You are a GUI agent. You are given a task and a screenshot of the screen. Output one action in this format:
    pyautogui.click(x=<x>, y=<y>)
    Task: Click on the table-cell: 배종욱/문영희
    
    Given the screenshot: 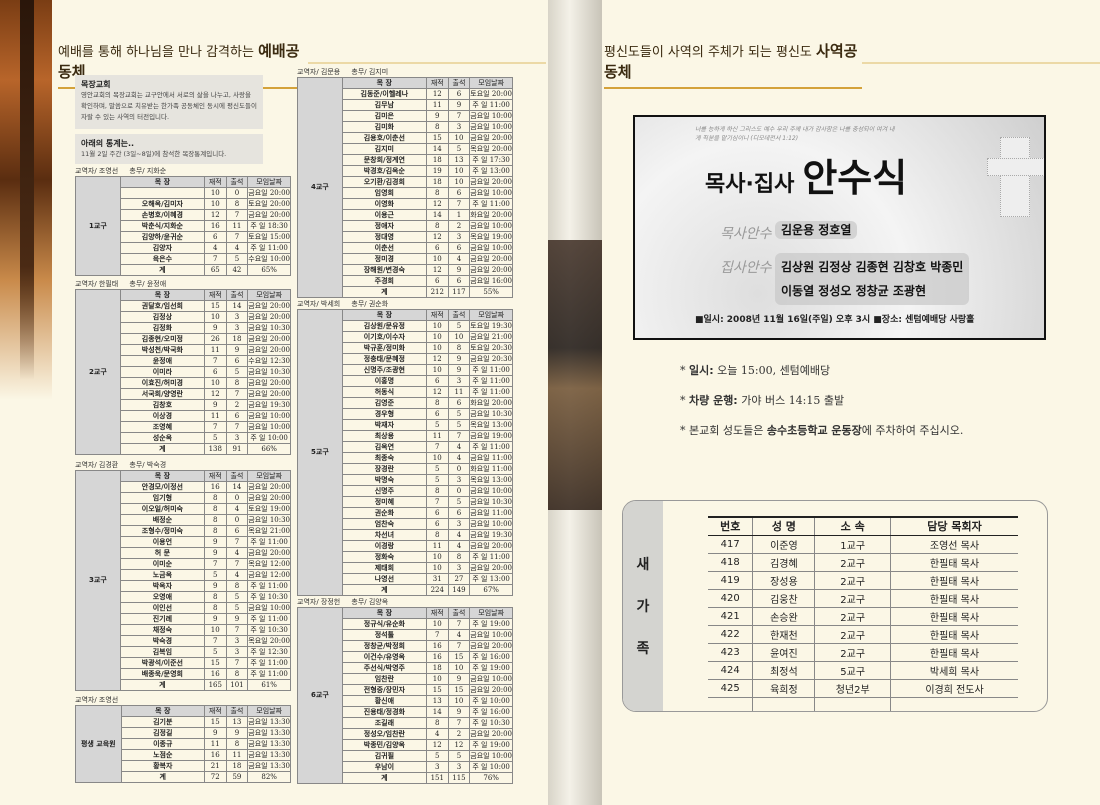 What is the action you would take?
    pyautogui.click(x=162, y=674)
    